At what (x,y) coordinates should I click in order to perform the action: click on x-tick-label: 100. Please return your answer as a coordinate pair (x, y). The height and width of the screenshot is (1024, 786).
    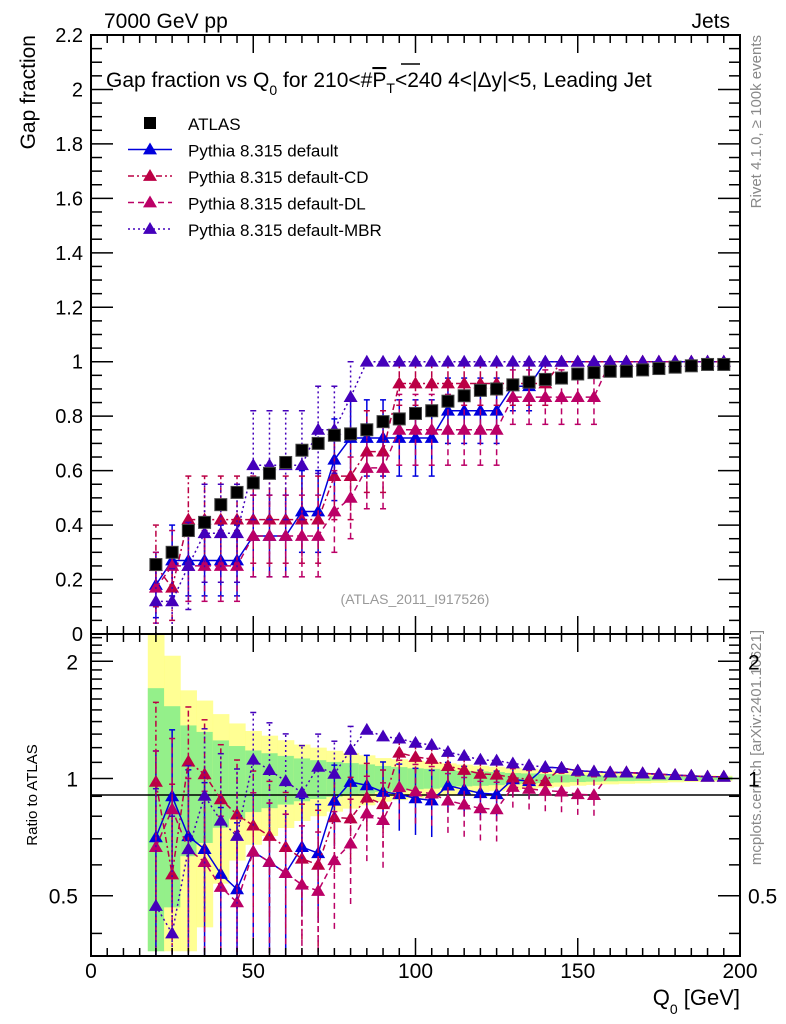
    Looking at the image, I should click on (415, 971).